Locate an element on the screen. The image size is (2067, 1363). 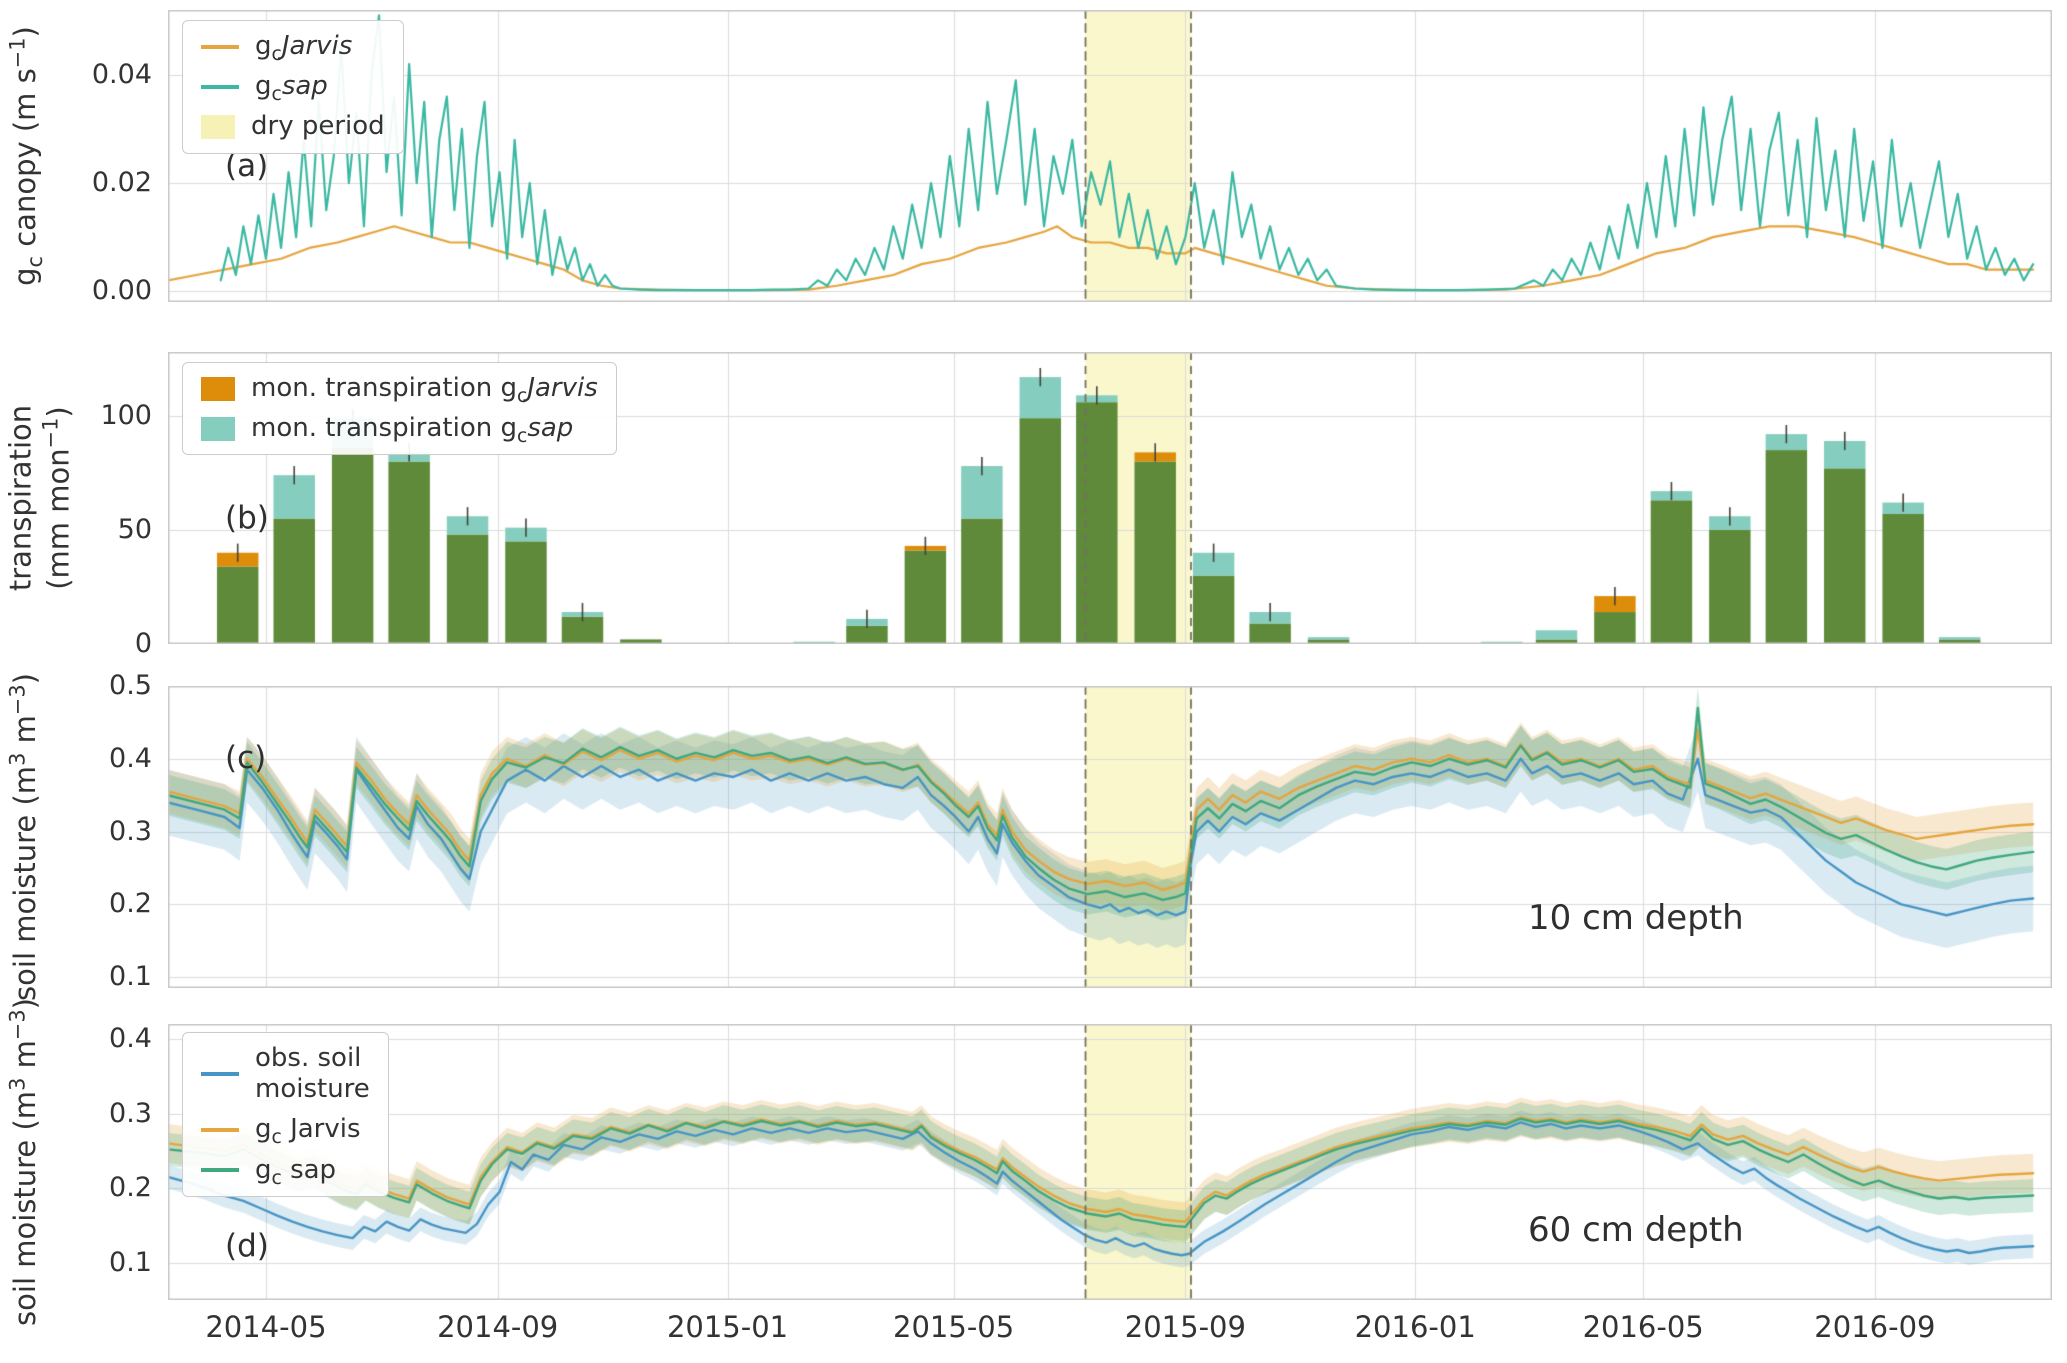
panel-d-depth-annotation: 60 cm depth is located at coordinates (1636, 1230).